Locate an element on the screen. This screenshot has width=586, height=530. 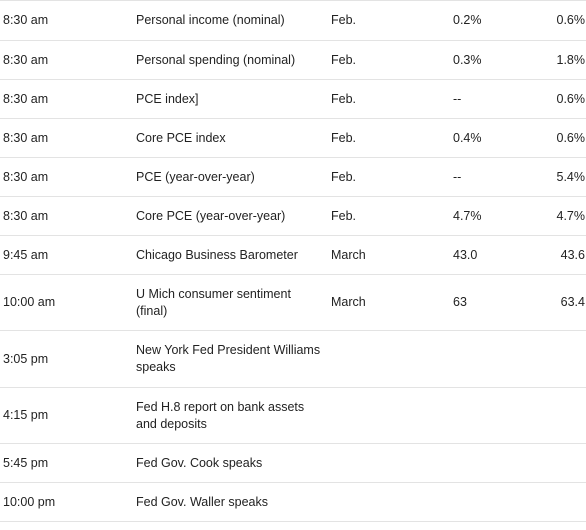
previous-value: 43.6 is located at coordinates (559, 255).